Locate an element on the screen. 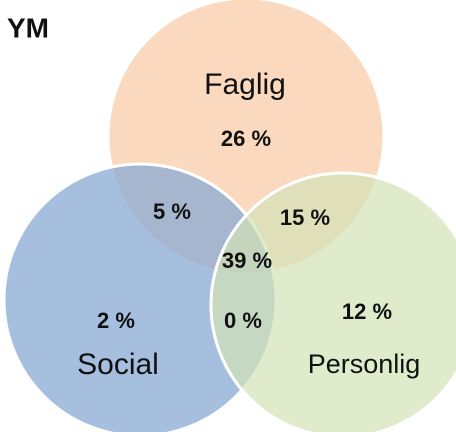  region-label: 15 % is located at coordinates (305, 217).